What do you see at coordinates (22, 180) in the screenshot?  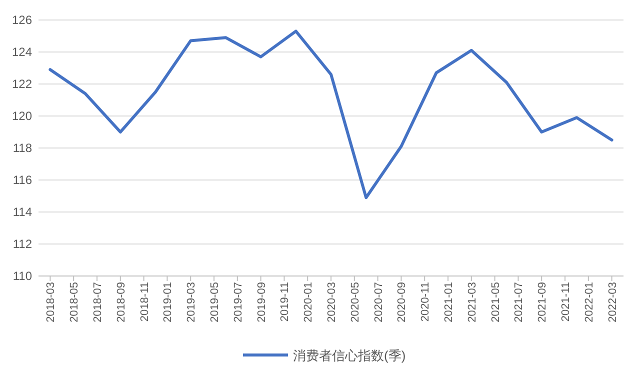 I see `y-tick-label: 116` at bounding box center [22, 180].